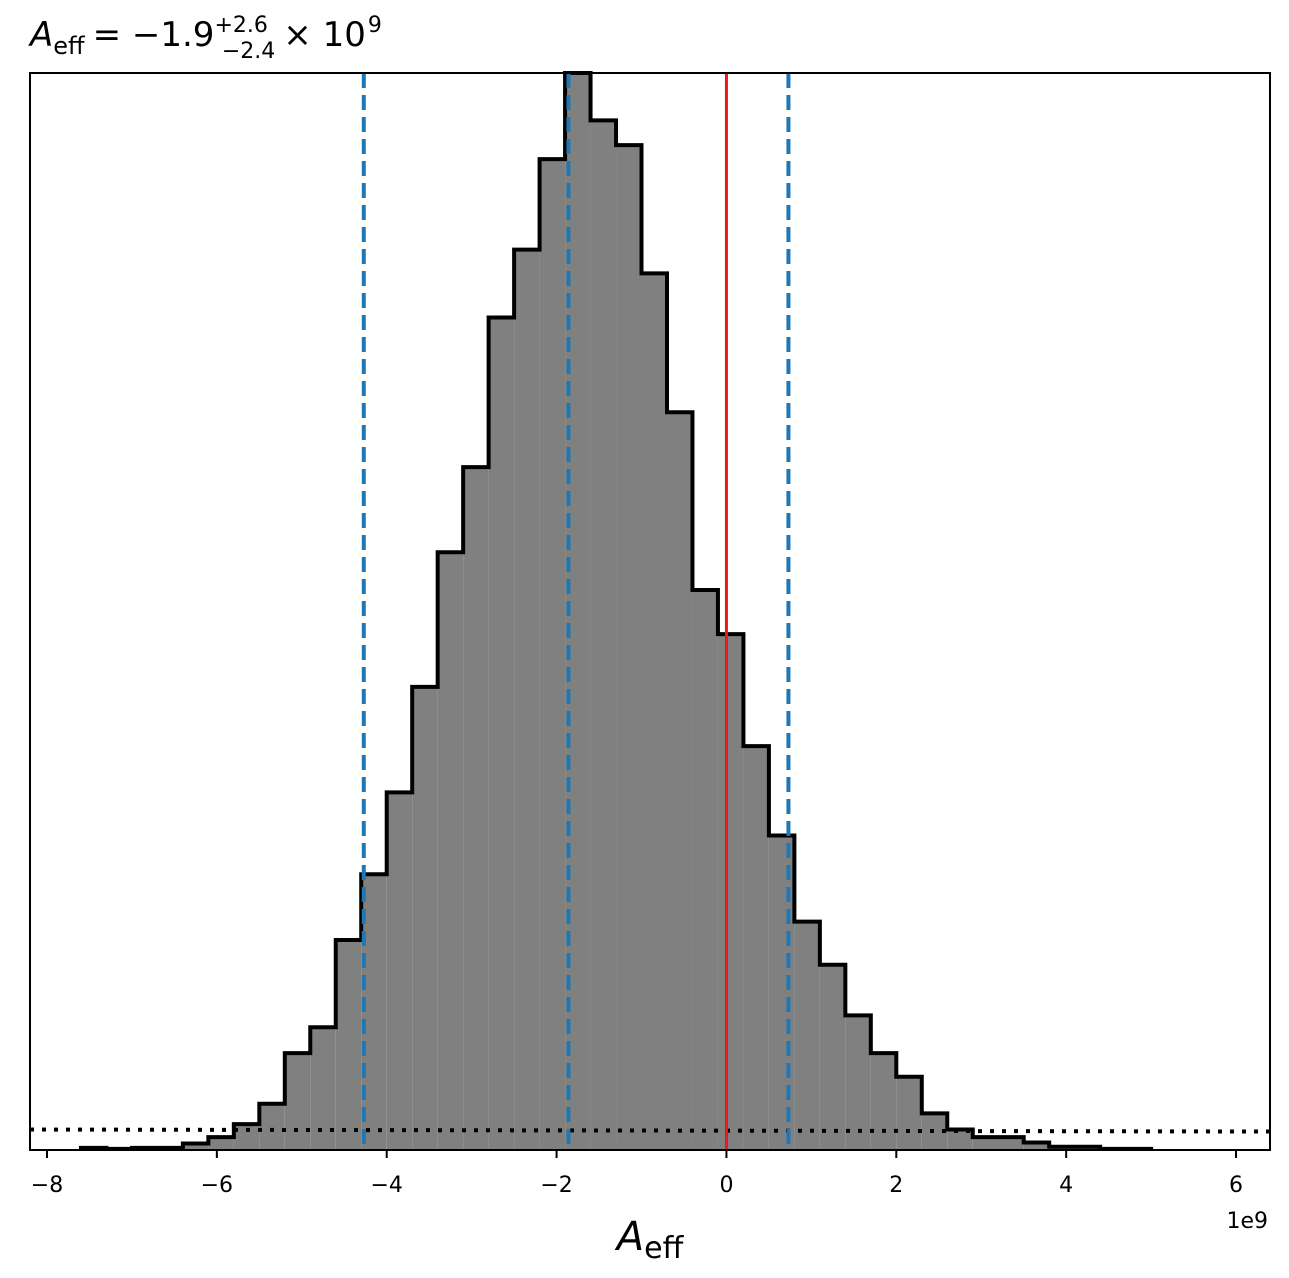  I want to click on x-tick-label: −6, so click(217, 1185).